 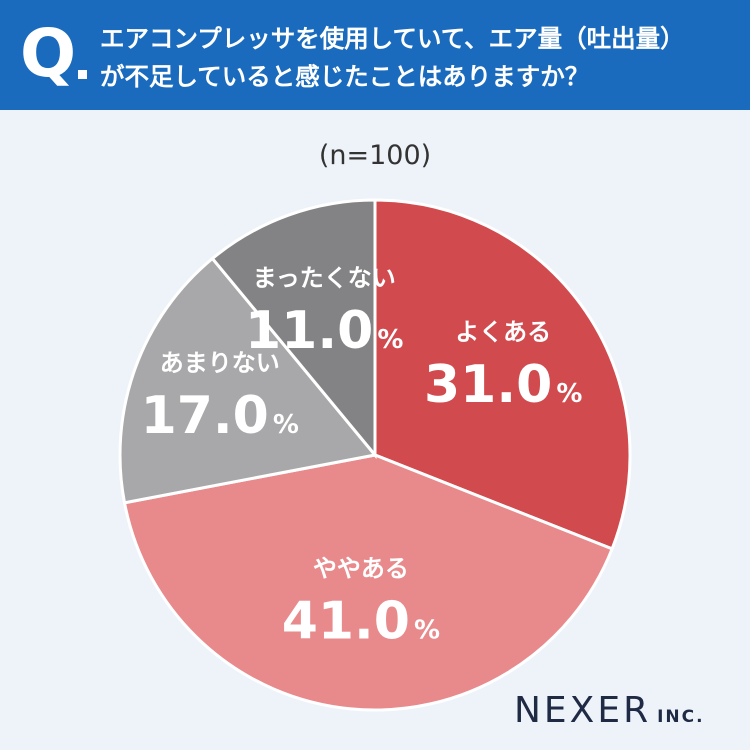 I want to click on q-mark: Q, so click(x=48, y=53).